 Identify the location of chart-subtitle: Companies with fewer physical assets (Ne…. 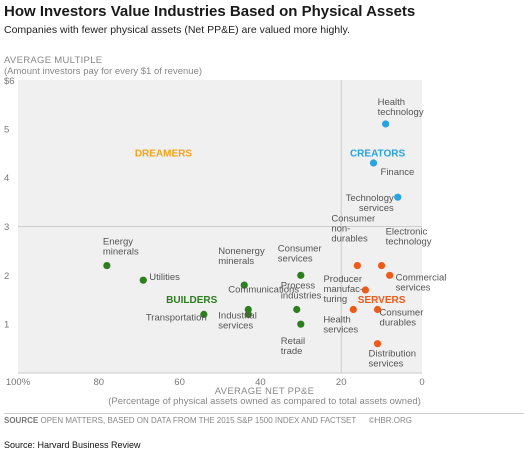
(177, 30).